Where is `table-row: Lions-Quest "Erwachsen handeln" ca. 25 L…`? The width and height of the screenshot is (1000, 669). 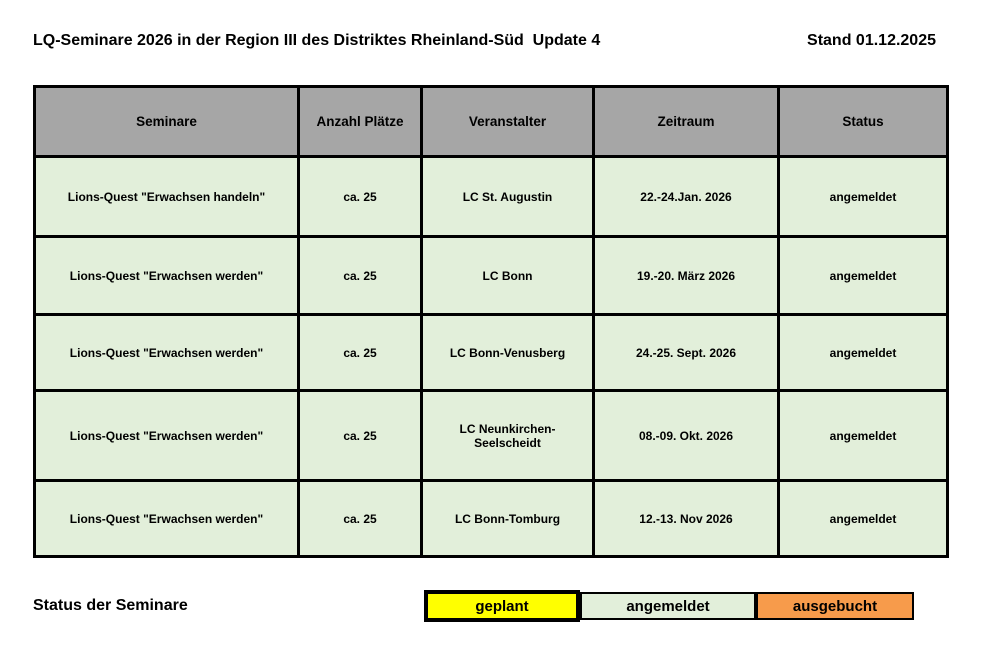 table-row: Lions-Quest "Erwachsen handeln" ca. 25 L… is located at coordinates (491, 196).